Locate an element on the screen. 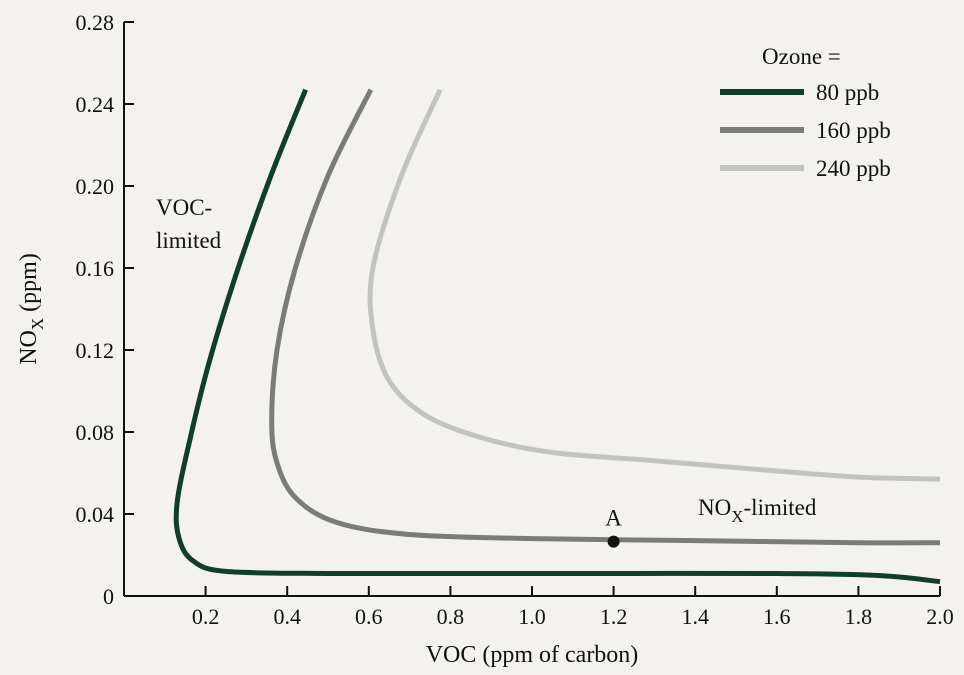 Image resolution: width=964 pixels, height=675 pixels. x-tick-label: 1.2 is located at coordinates (614, 616).